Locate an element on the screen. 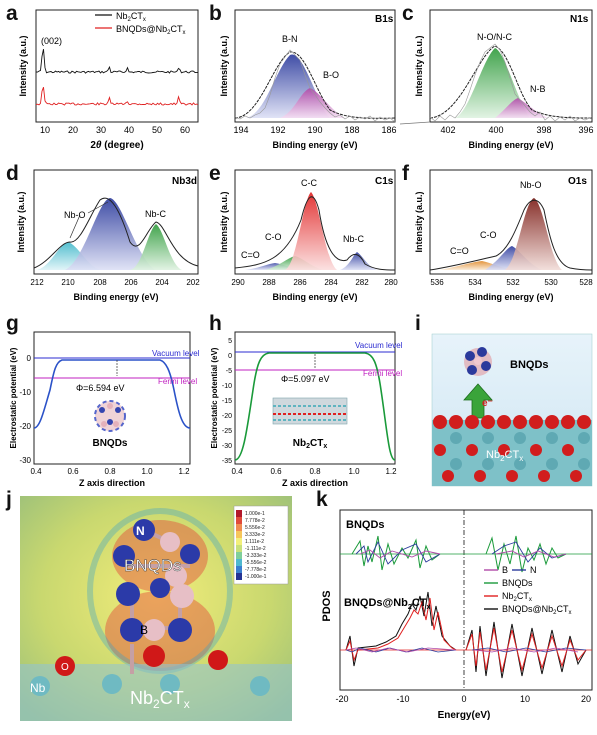 The width and height of the screenshot is (597, 735). g-y-label: Electrostatic potential (eV) is located at coordinates (13, 397).